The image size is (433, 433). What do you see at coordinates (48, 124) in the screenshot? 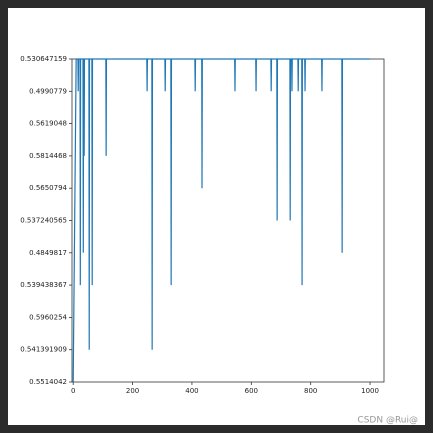
I see `y-tick-label: 0.5619048` at bounding box center [48, 124].